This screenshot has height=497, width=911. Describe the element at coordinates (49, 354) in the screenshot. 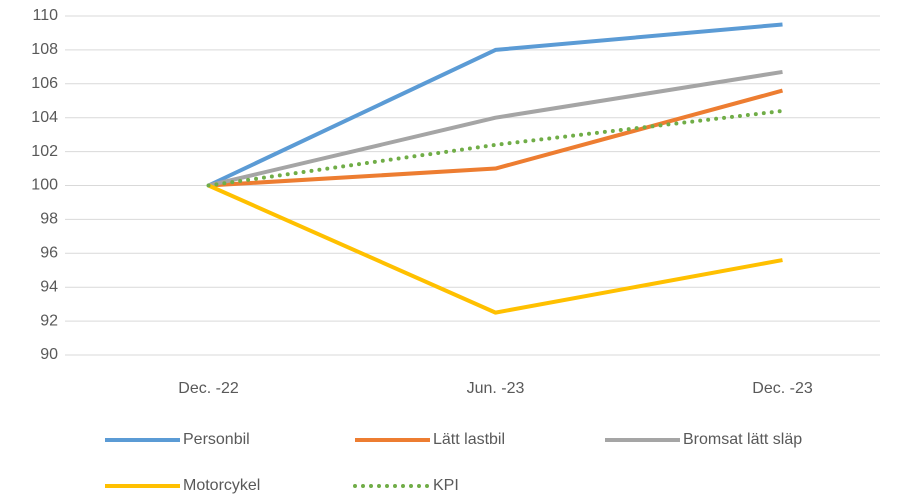

I see `y-tick-label: 90` at that location.